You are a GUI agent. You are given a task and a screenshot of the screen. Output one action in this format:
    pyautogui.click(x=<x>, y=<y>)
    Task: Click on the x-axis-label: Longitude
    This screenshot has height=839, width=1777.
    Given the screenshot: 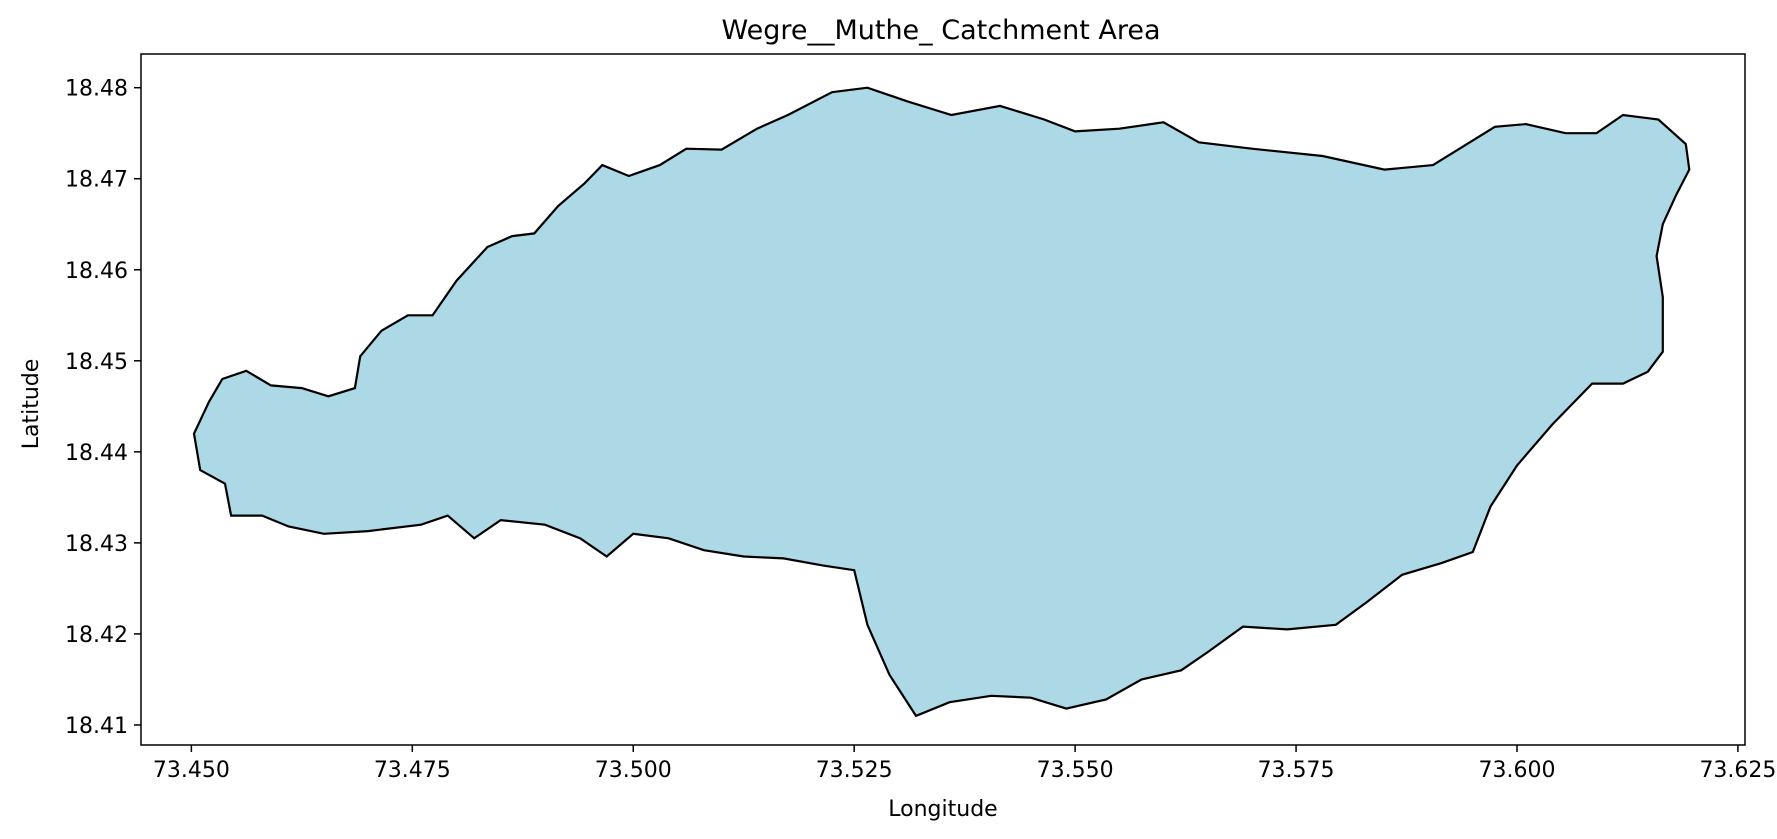 What is the action you would take?
    pyautogui.click(x=942, y=809)
    